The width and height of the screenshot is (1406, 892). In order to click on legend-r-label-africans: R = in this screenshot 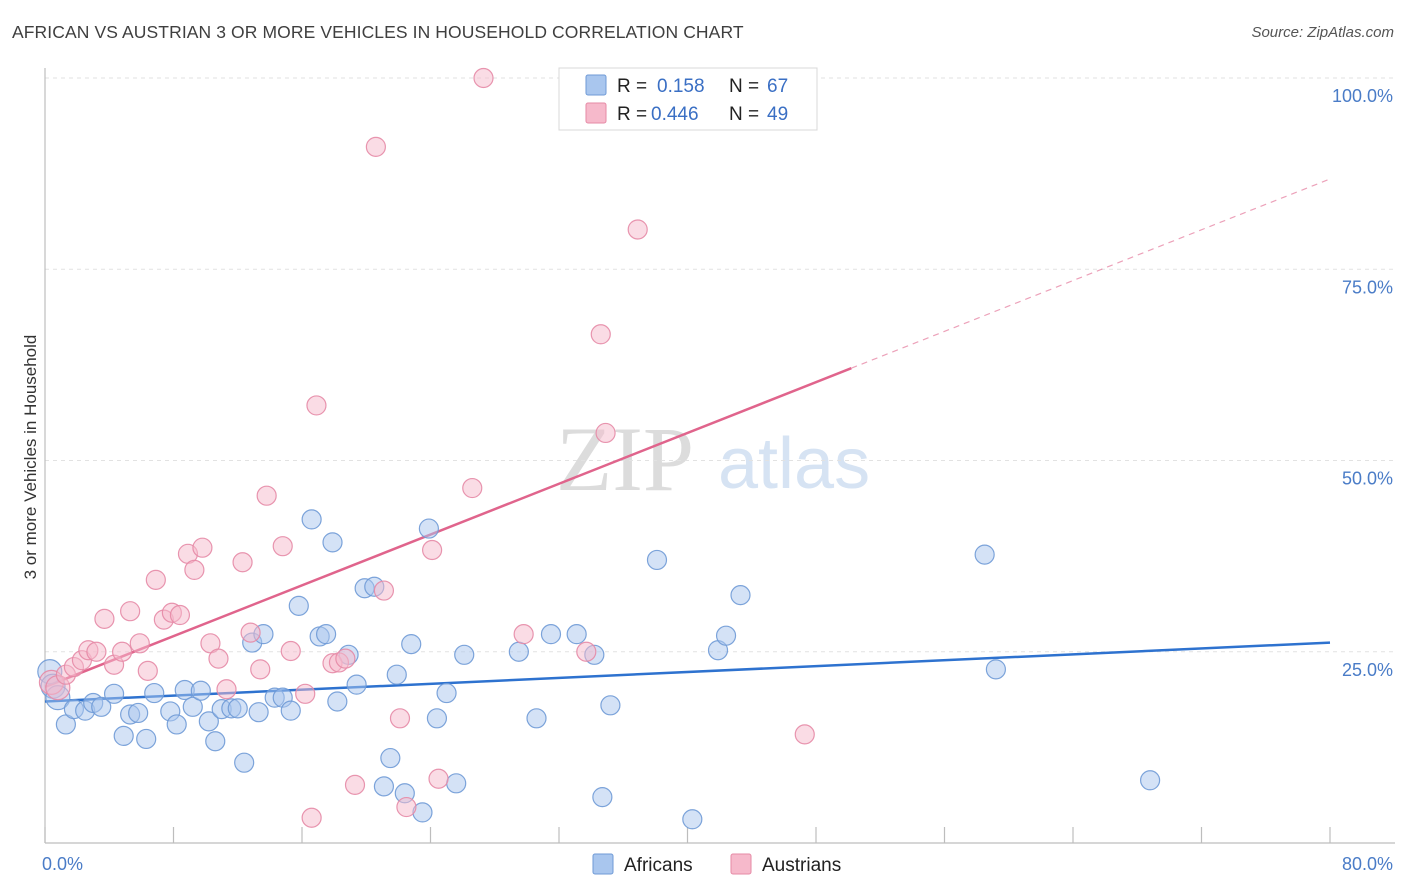, I will do `click(632, 86)`.